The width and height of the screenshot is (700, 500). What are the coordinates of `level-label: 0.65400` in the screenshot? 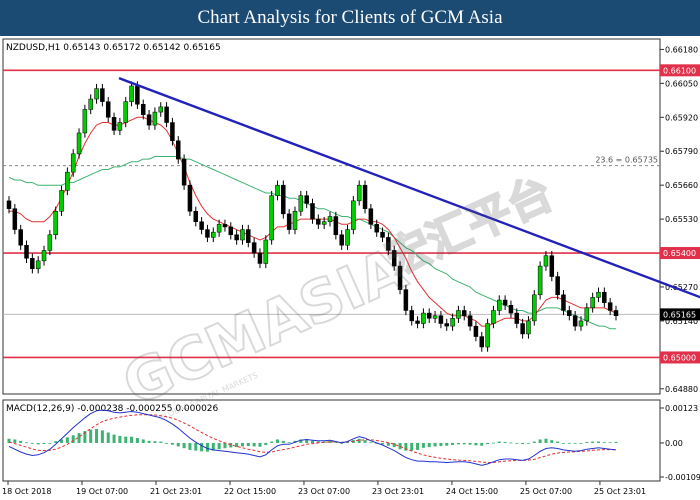 It's located at (679, 253).